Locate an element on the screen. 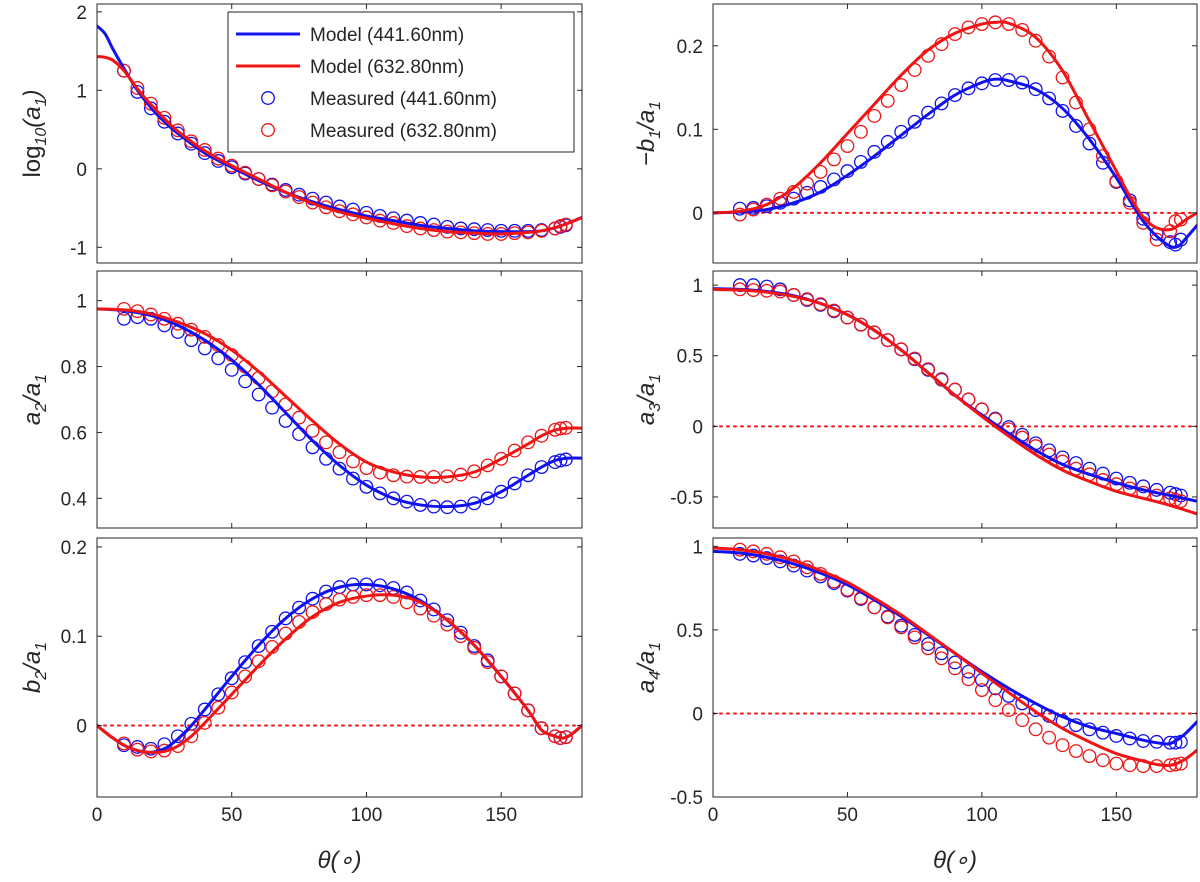  y-axis-label: a2/a1 is located at coordinates (34, 399).